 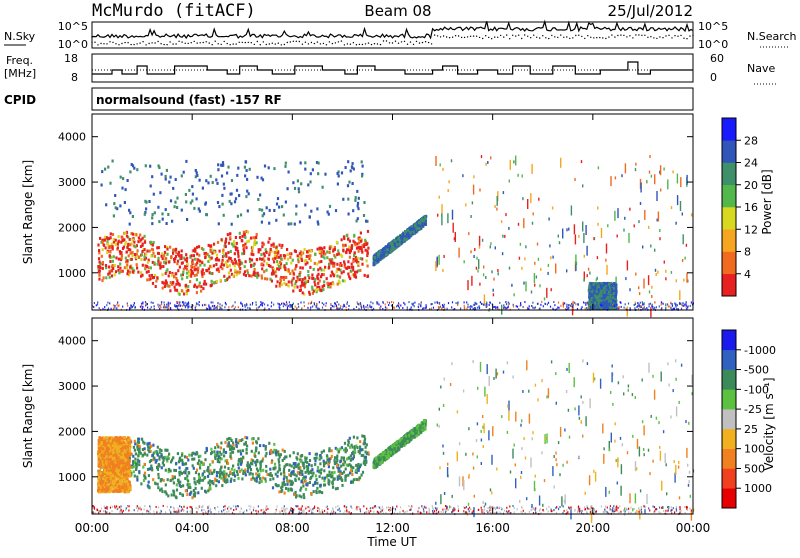 What do you see at coordinates (72, 182) in the screenshot?
I see `power-ytick-label: 3000` at bounding box center [72, 182].